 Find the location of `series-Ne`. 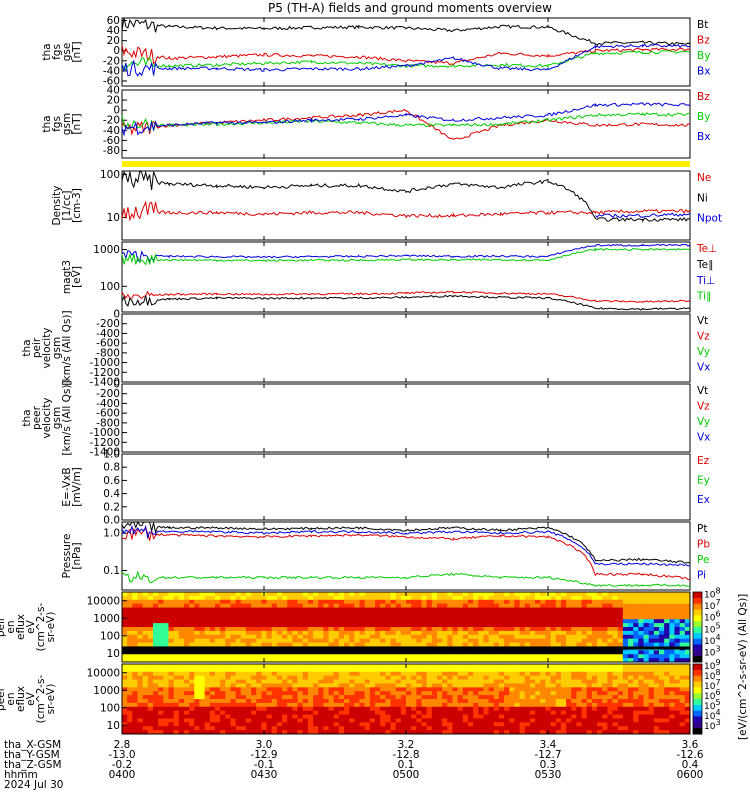

series-Ne is located at coordinates (406, 211).